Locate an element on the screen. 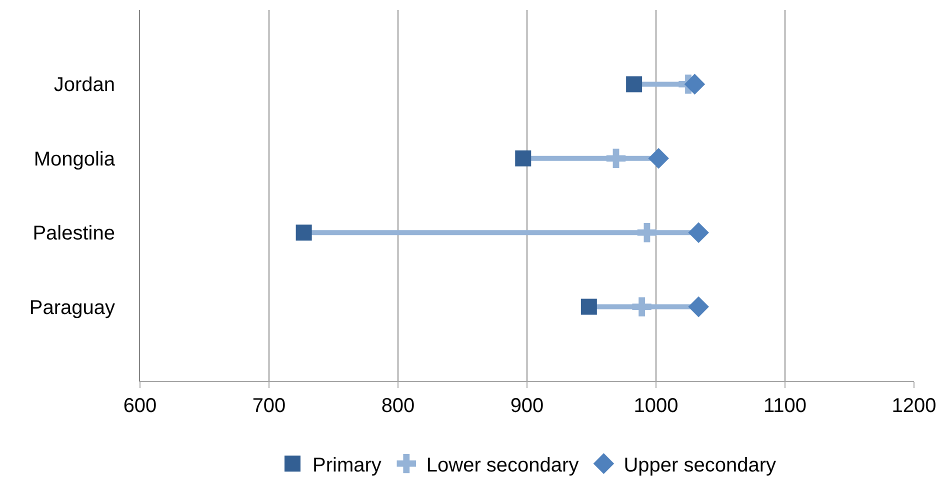 This screenshot has height=493, width=946. legend-label: Primary is located at coordinates (347, 465).